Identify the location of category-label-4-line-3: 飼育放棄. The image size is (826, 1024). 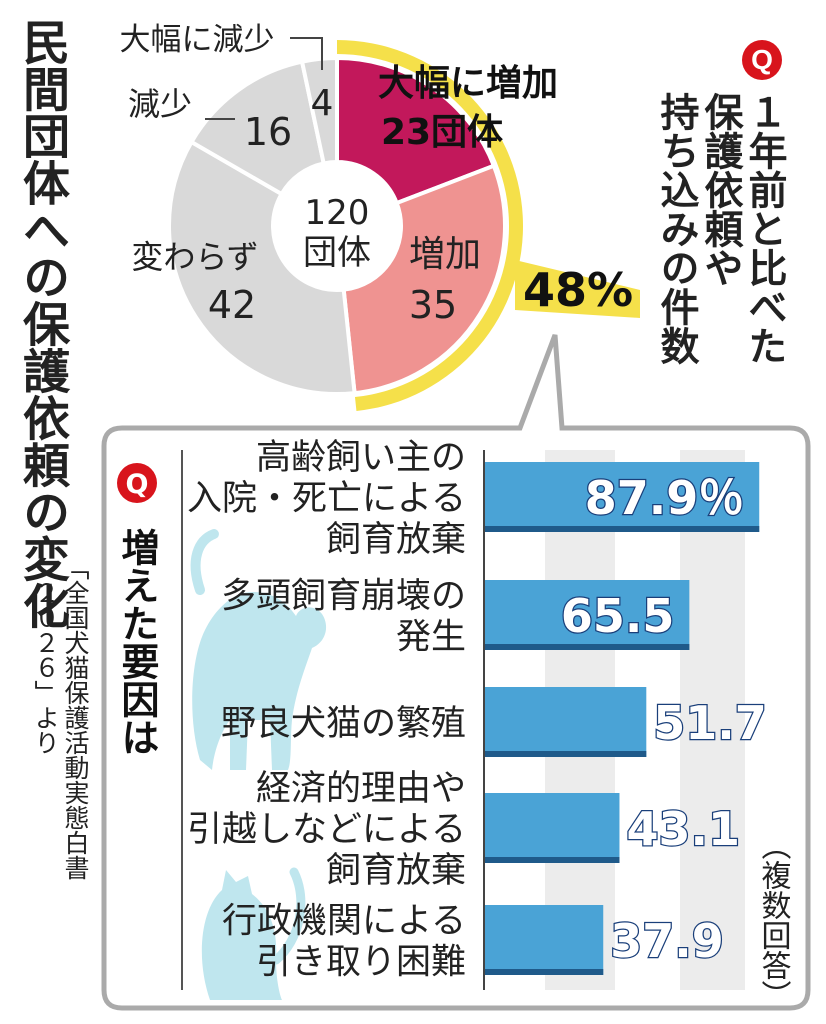
(396, 871).